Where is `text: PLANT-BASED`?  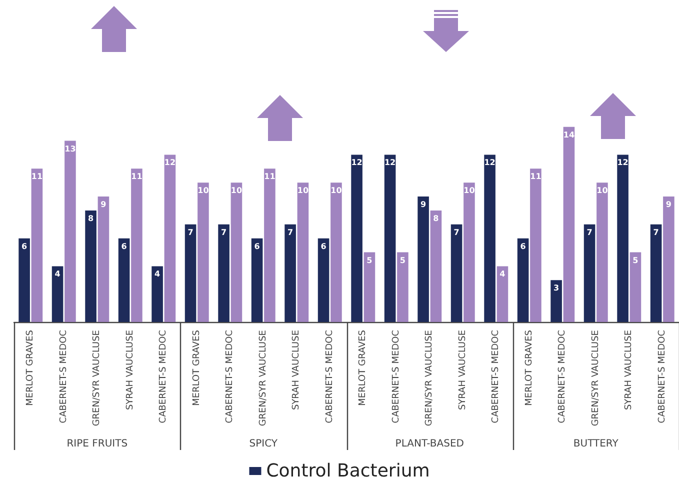 text: PLANT-BASED is located at coordinates (429, 444).